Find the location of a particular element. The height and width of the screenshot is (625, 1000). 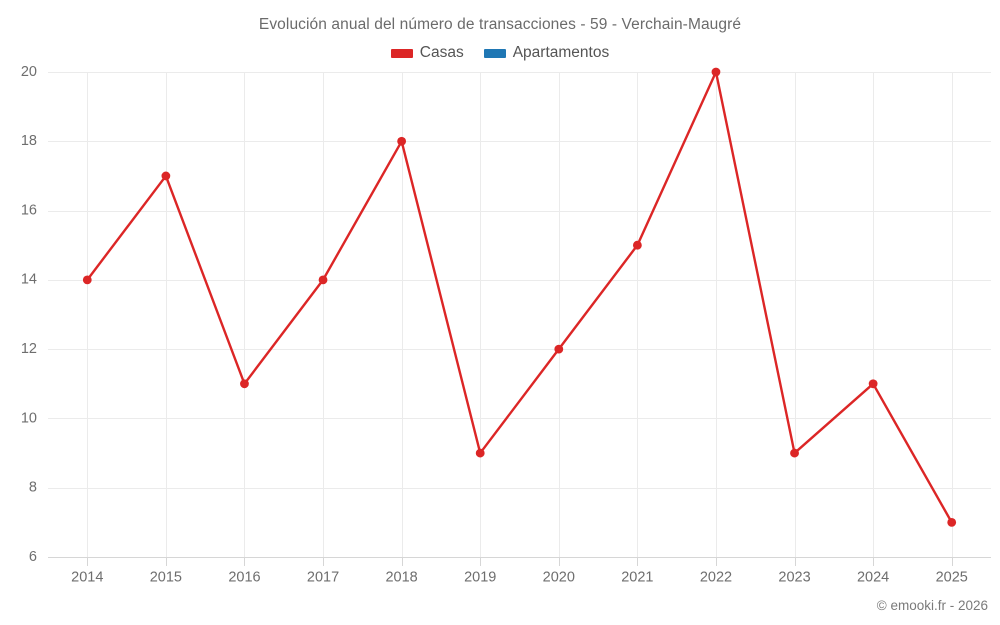

legend-item-casas: Casas is located at coordinates (427, 53).